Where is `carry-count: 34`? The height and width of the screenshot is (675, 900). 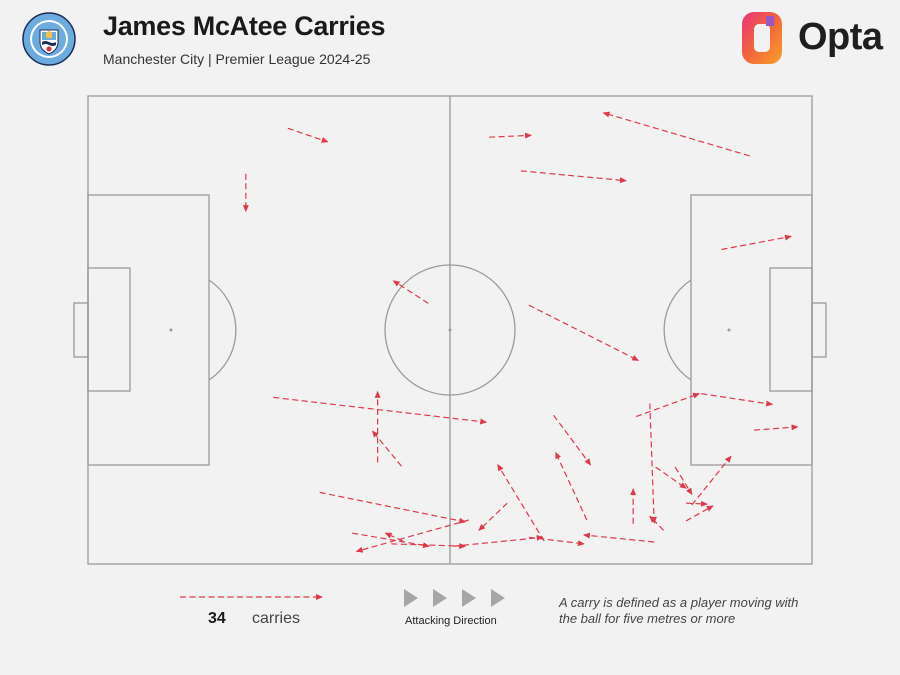 carry-count: 34 is located at coordinates (217, 618).